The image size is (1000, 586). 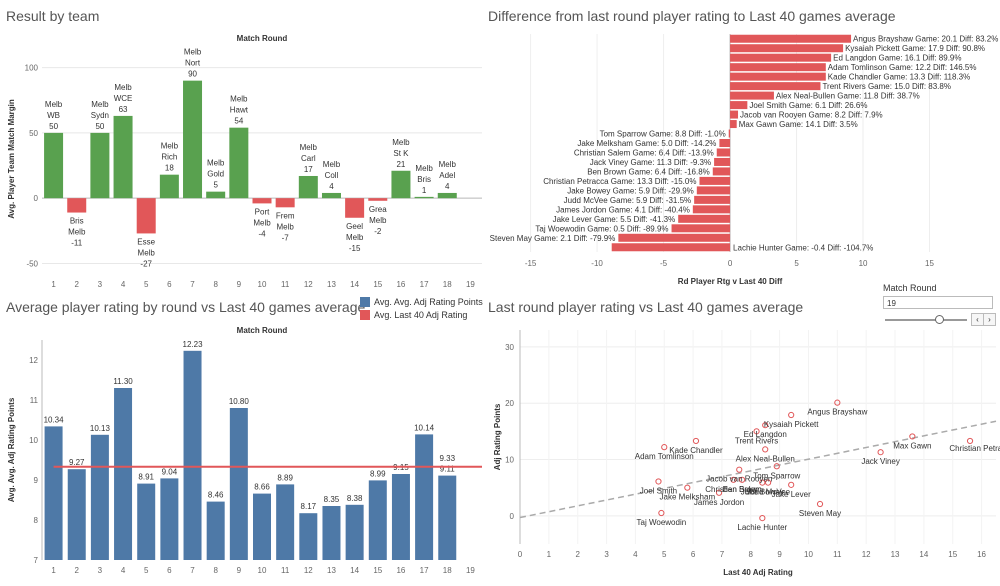 What do you see at coordinates (146, 263) in the screenshot?
I see `chart1-bar-label: -27` at bounding box center [146, 263].